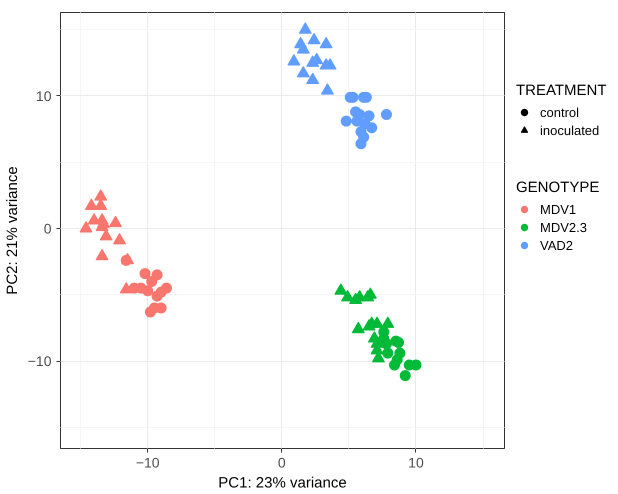 The image size is (618, 494). What do you see at coordinates (556, 245) in the screenshot?
I see `legend-label: VAD2` at bounding box center [556, 245].